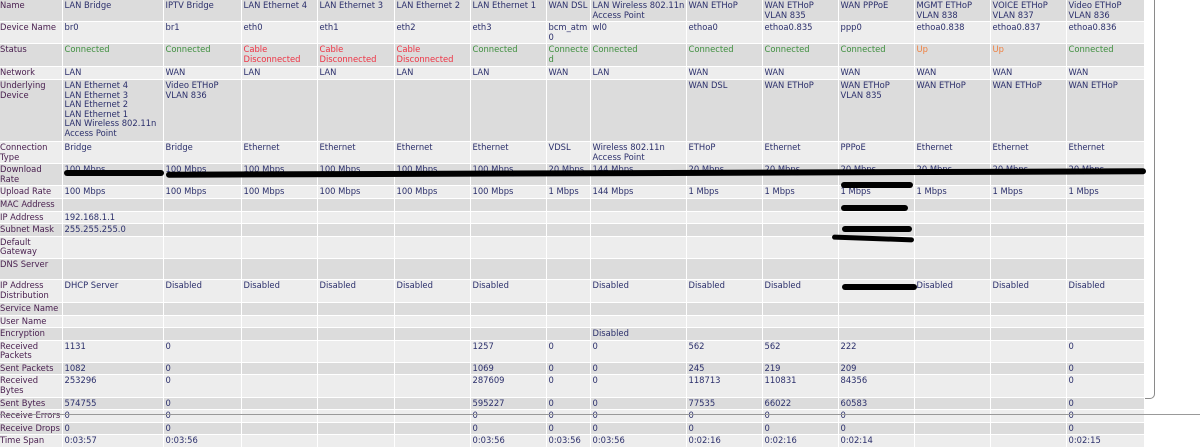 This screenshot has height=448, width=1200. Describe the element at coordinates (800, 404) in the screenshot. I see `table-cell: 66022` at that location.